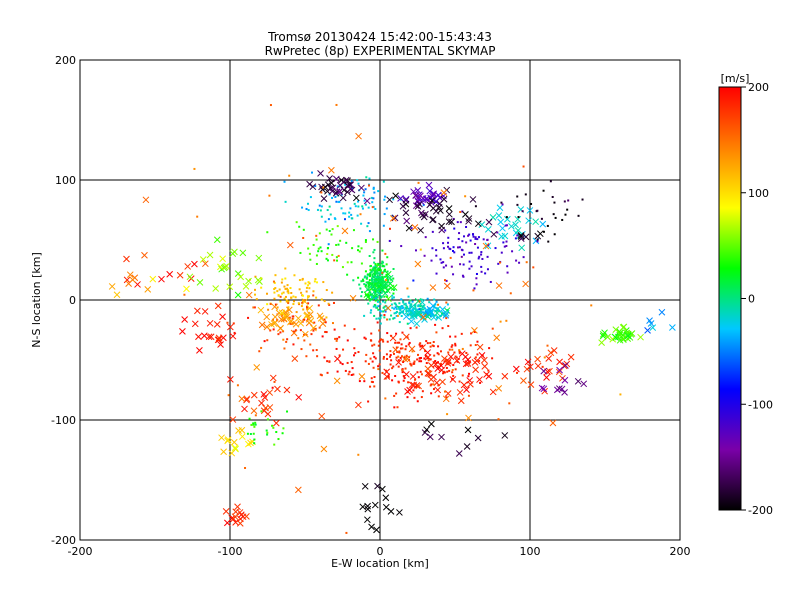  Describe the element at coordinates (758, 193) in the screenshot. I see `colorbar-tick-label: 100` at that location.